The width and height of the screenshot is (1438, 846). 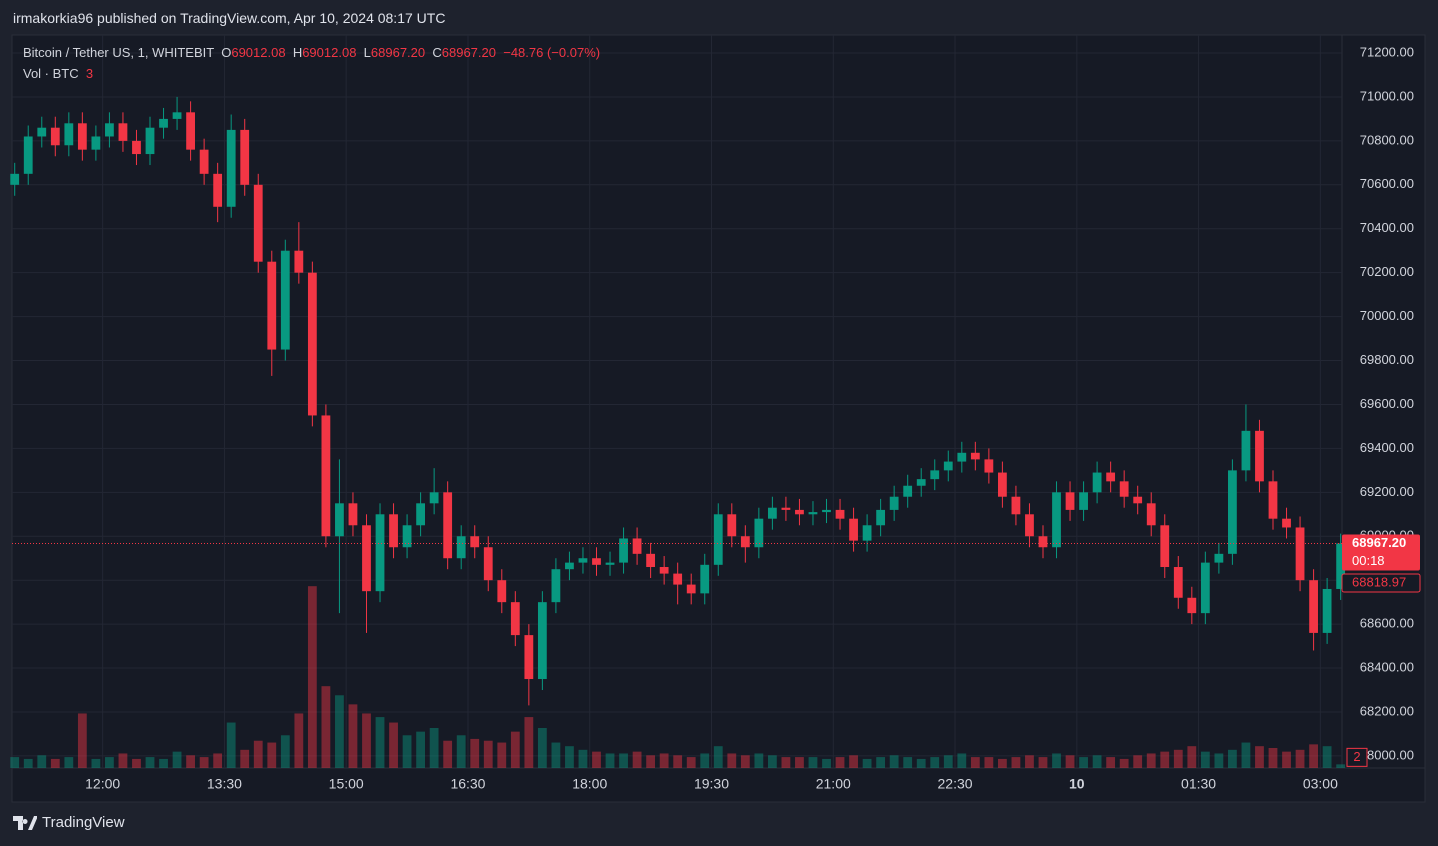 I want to click on brand-name: TradingView, so click(x=83, y=822).